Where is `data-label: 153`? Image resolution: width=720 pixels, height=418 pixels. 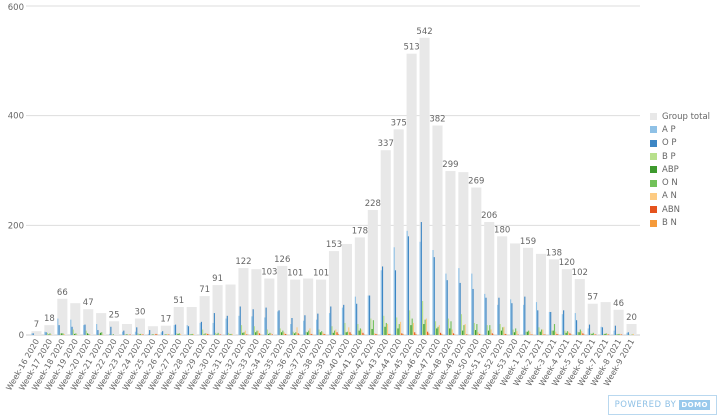
data-label: 153 is located at coordinates (334, 245).